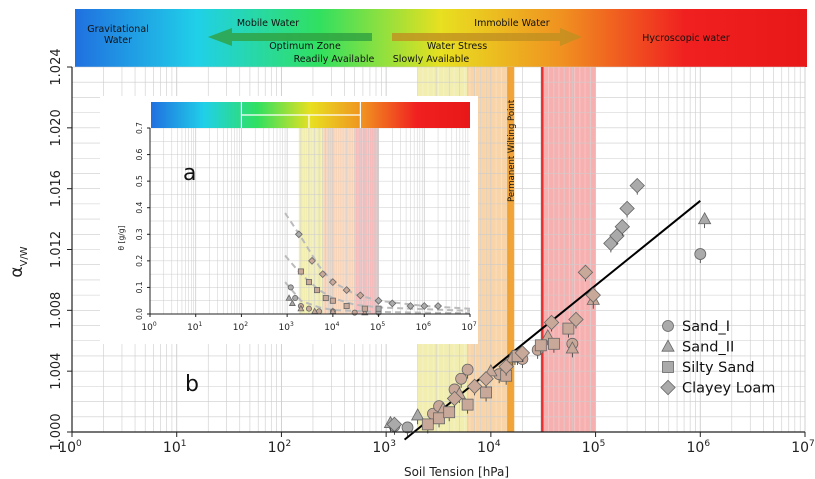  I want to click on legend-label: Silty Sand, so click(718, 368).